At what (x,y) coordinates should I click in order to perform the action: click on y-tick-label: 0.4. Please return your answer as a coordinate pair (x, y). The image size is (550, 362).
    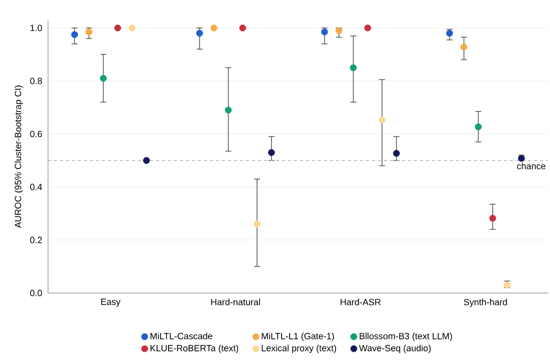
    Looking at the image, I should click on (36, 187).